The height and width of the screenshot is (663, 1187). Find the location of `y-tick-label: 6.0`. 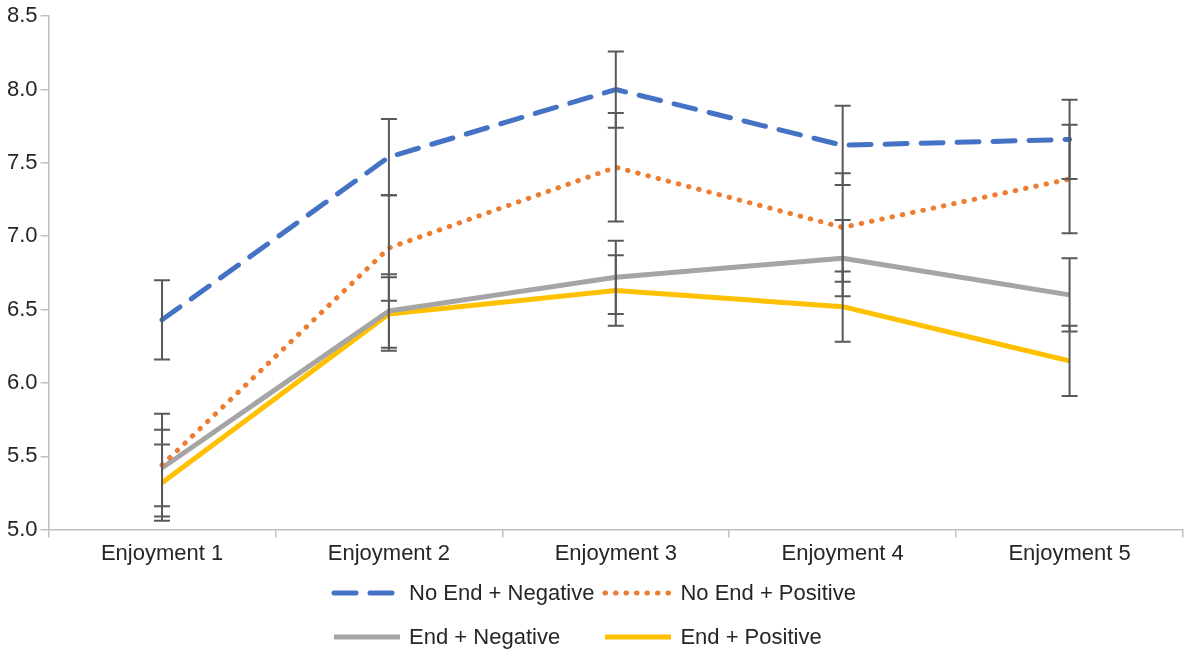

y-tick-label: 6.0 is located at coordinates (22, 381).